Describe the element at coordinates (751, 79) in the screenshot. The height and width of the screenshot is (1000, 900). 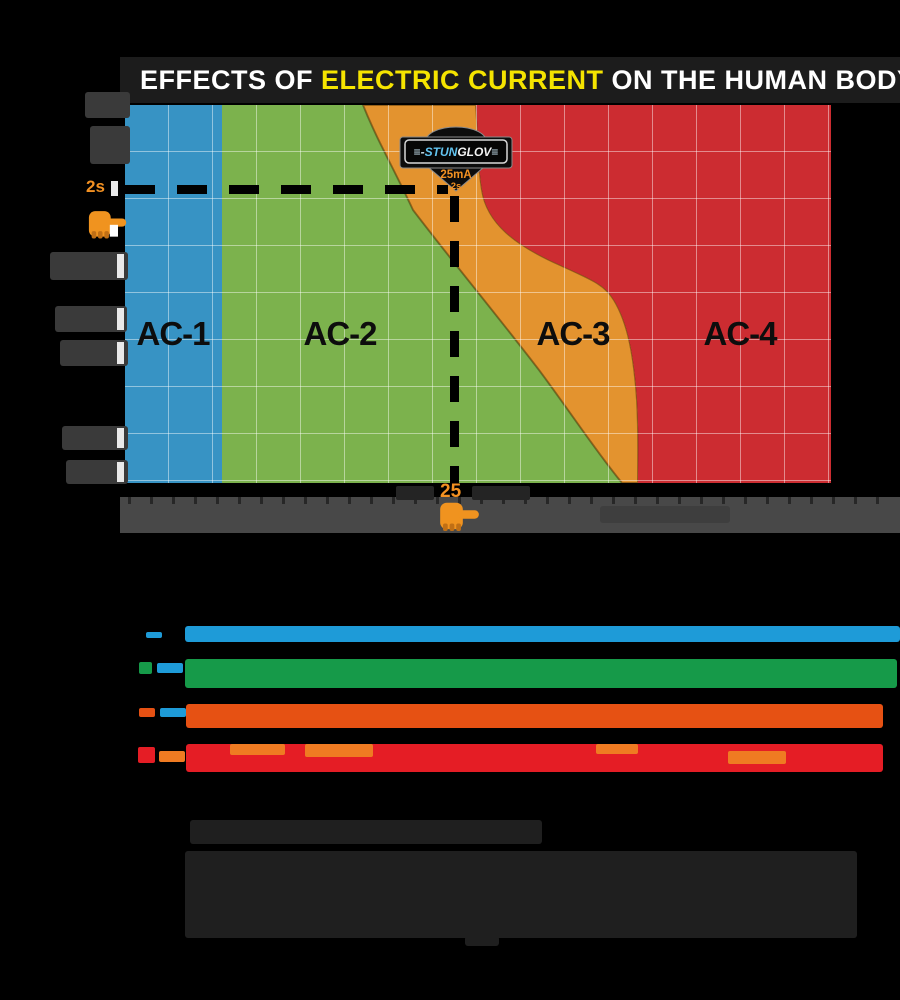
I see `title-suffix: ON THE HUMAN BODY` at that location.